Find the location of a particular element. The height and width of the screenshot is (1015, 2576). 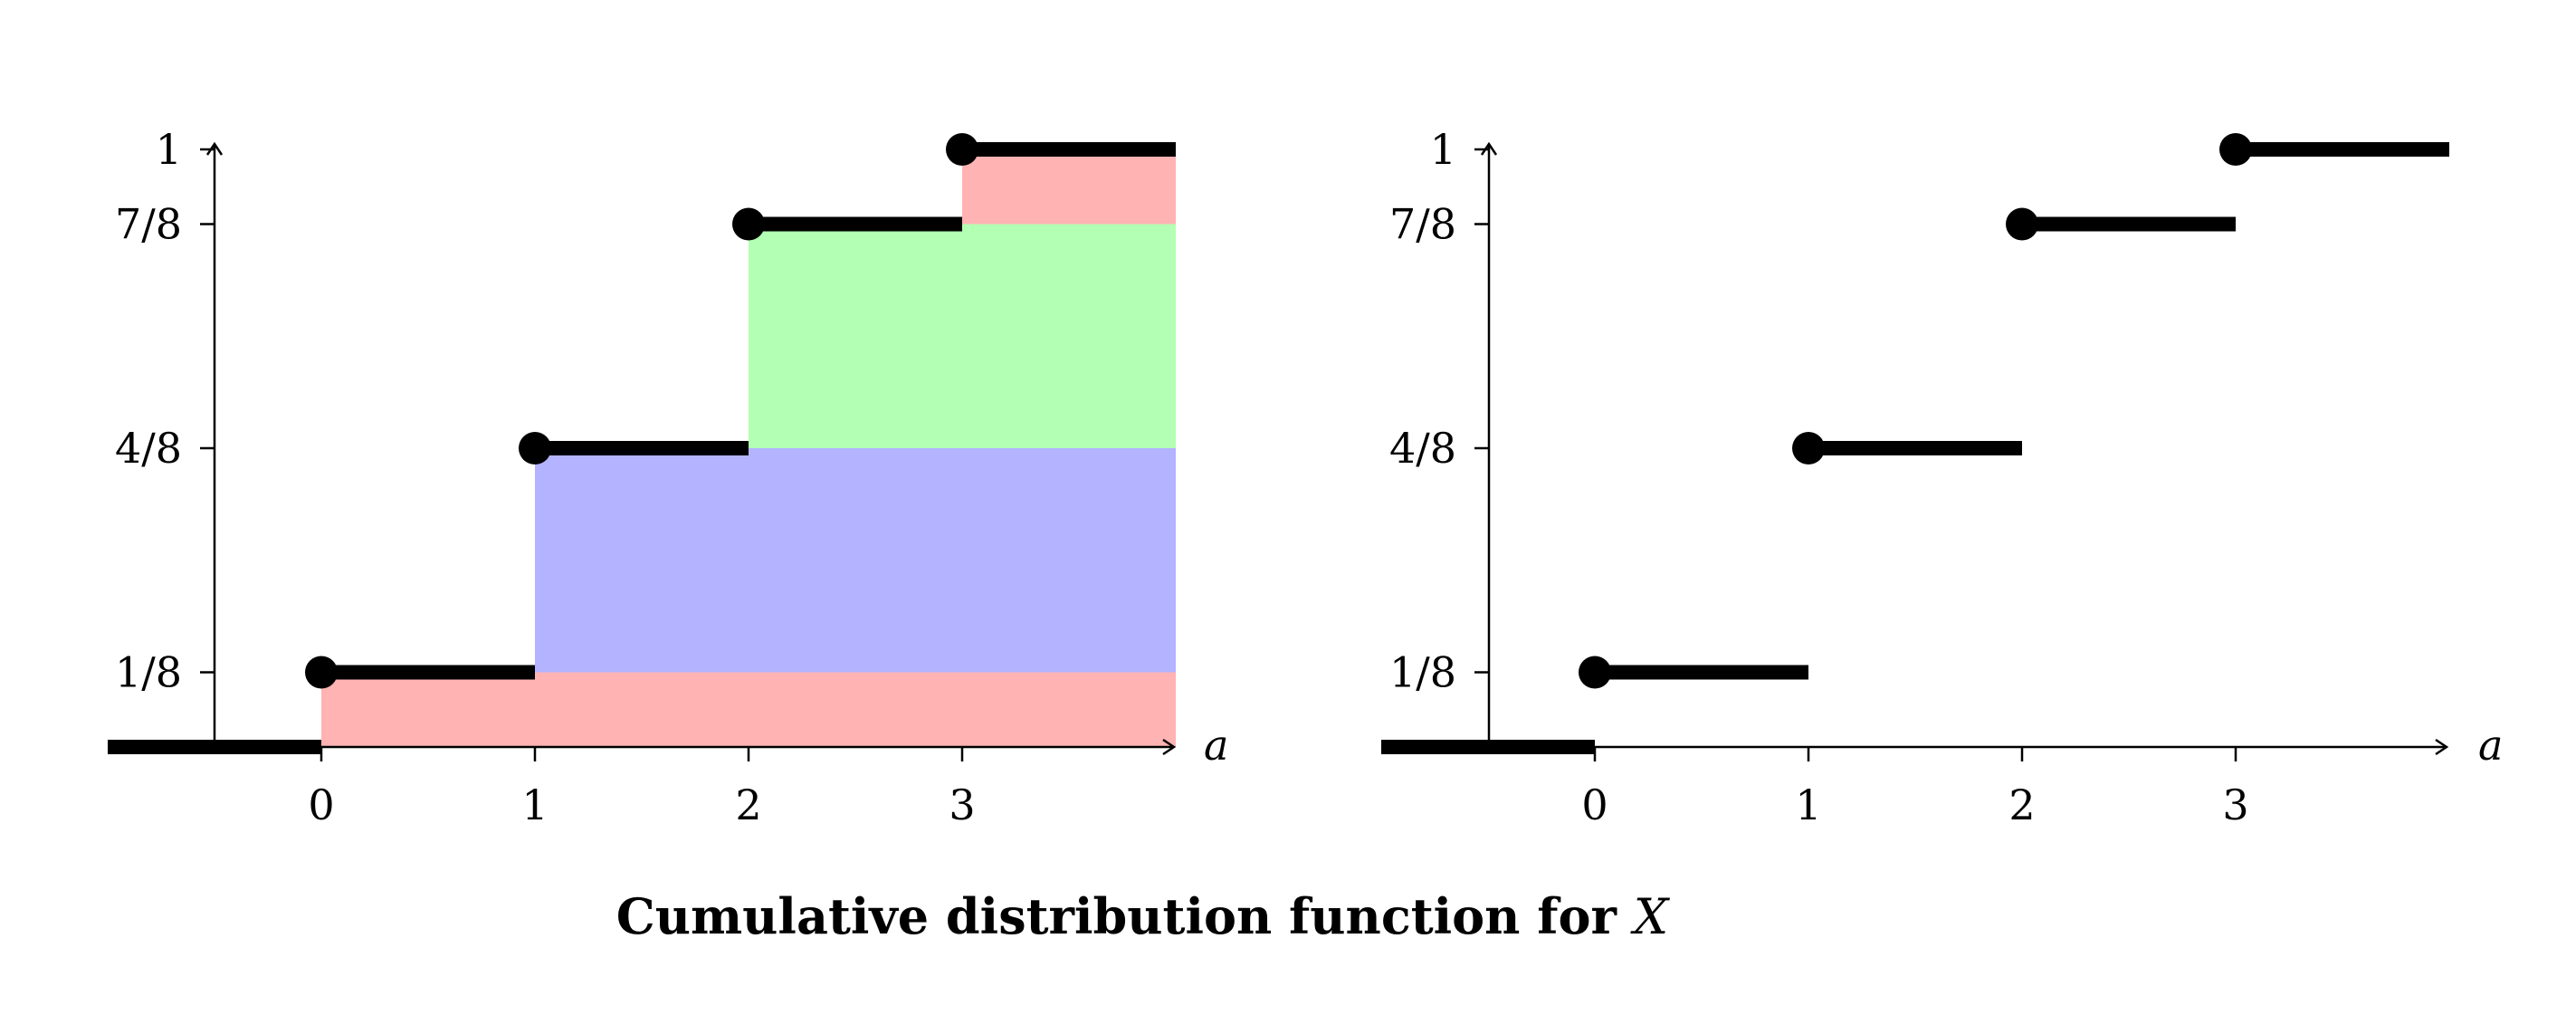

caption-text: Cumulative distribution function for is located at coordinates (1116, 916).